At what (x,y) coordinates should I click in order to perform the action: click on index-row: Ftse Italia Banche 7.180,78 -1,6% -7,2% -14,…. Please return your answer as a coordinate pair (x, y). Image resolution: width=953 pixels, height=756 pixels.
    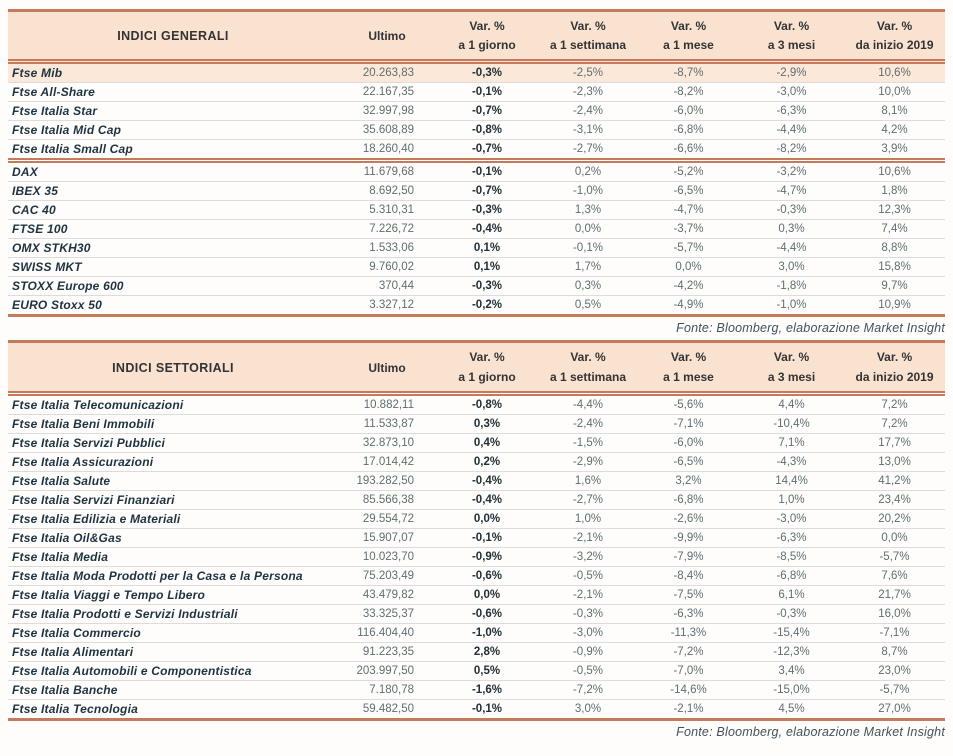
    Looking at the image, I should click on (476, 690).